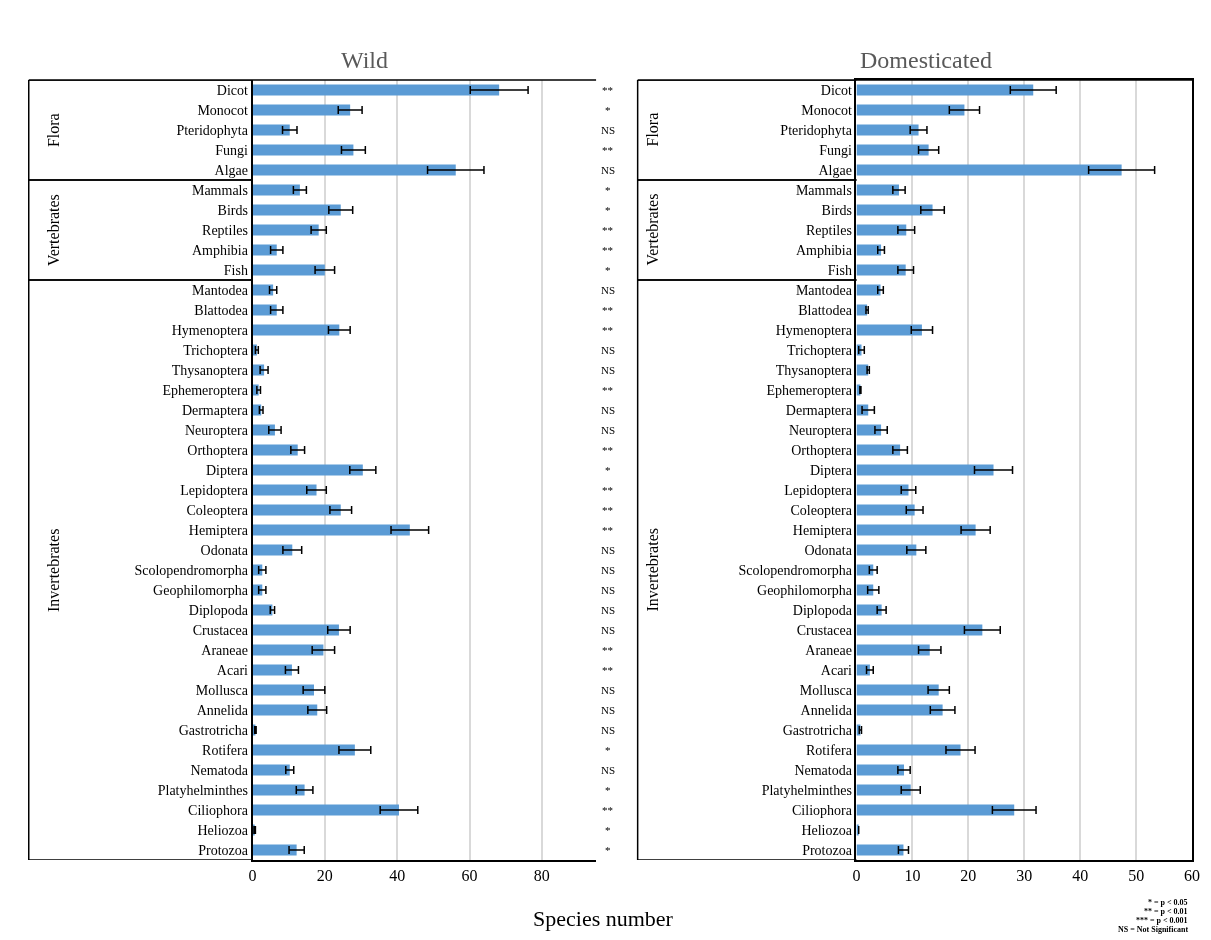 This screenshot has height=940, width=1211. I want to click on y-tick-label: Thysanoptera, so click(814, 370).